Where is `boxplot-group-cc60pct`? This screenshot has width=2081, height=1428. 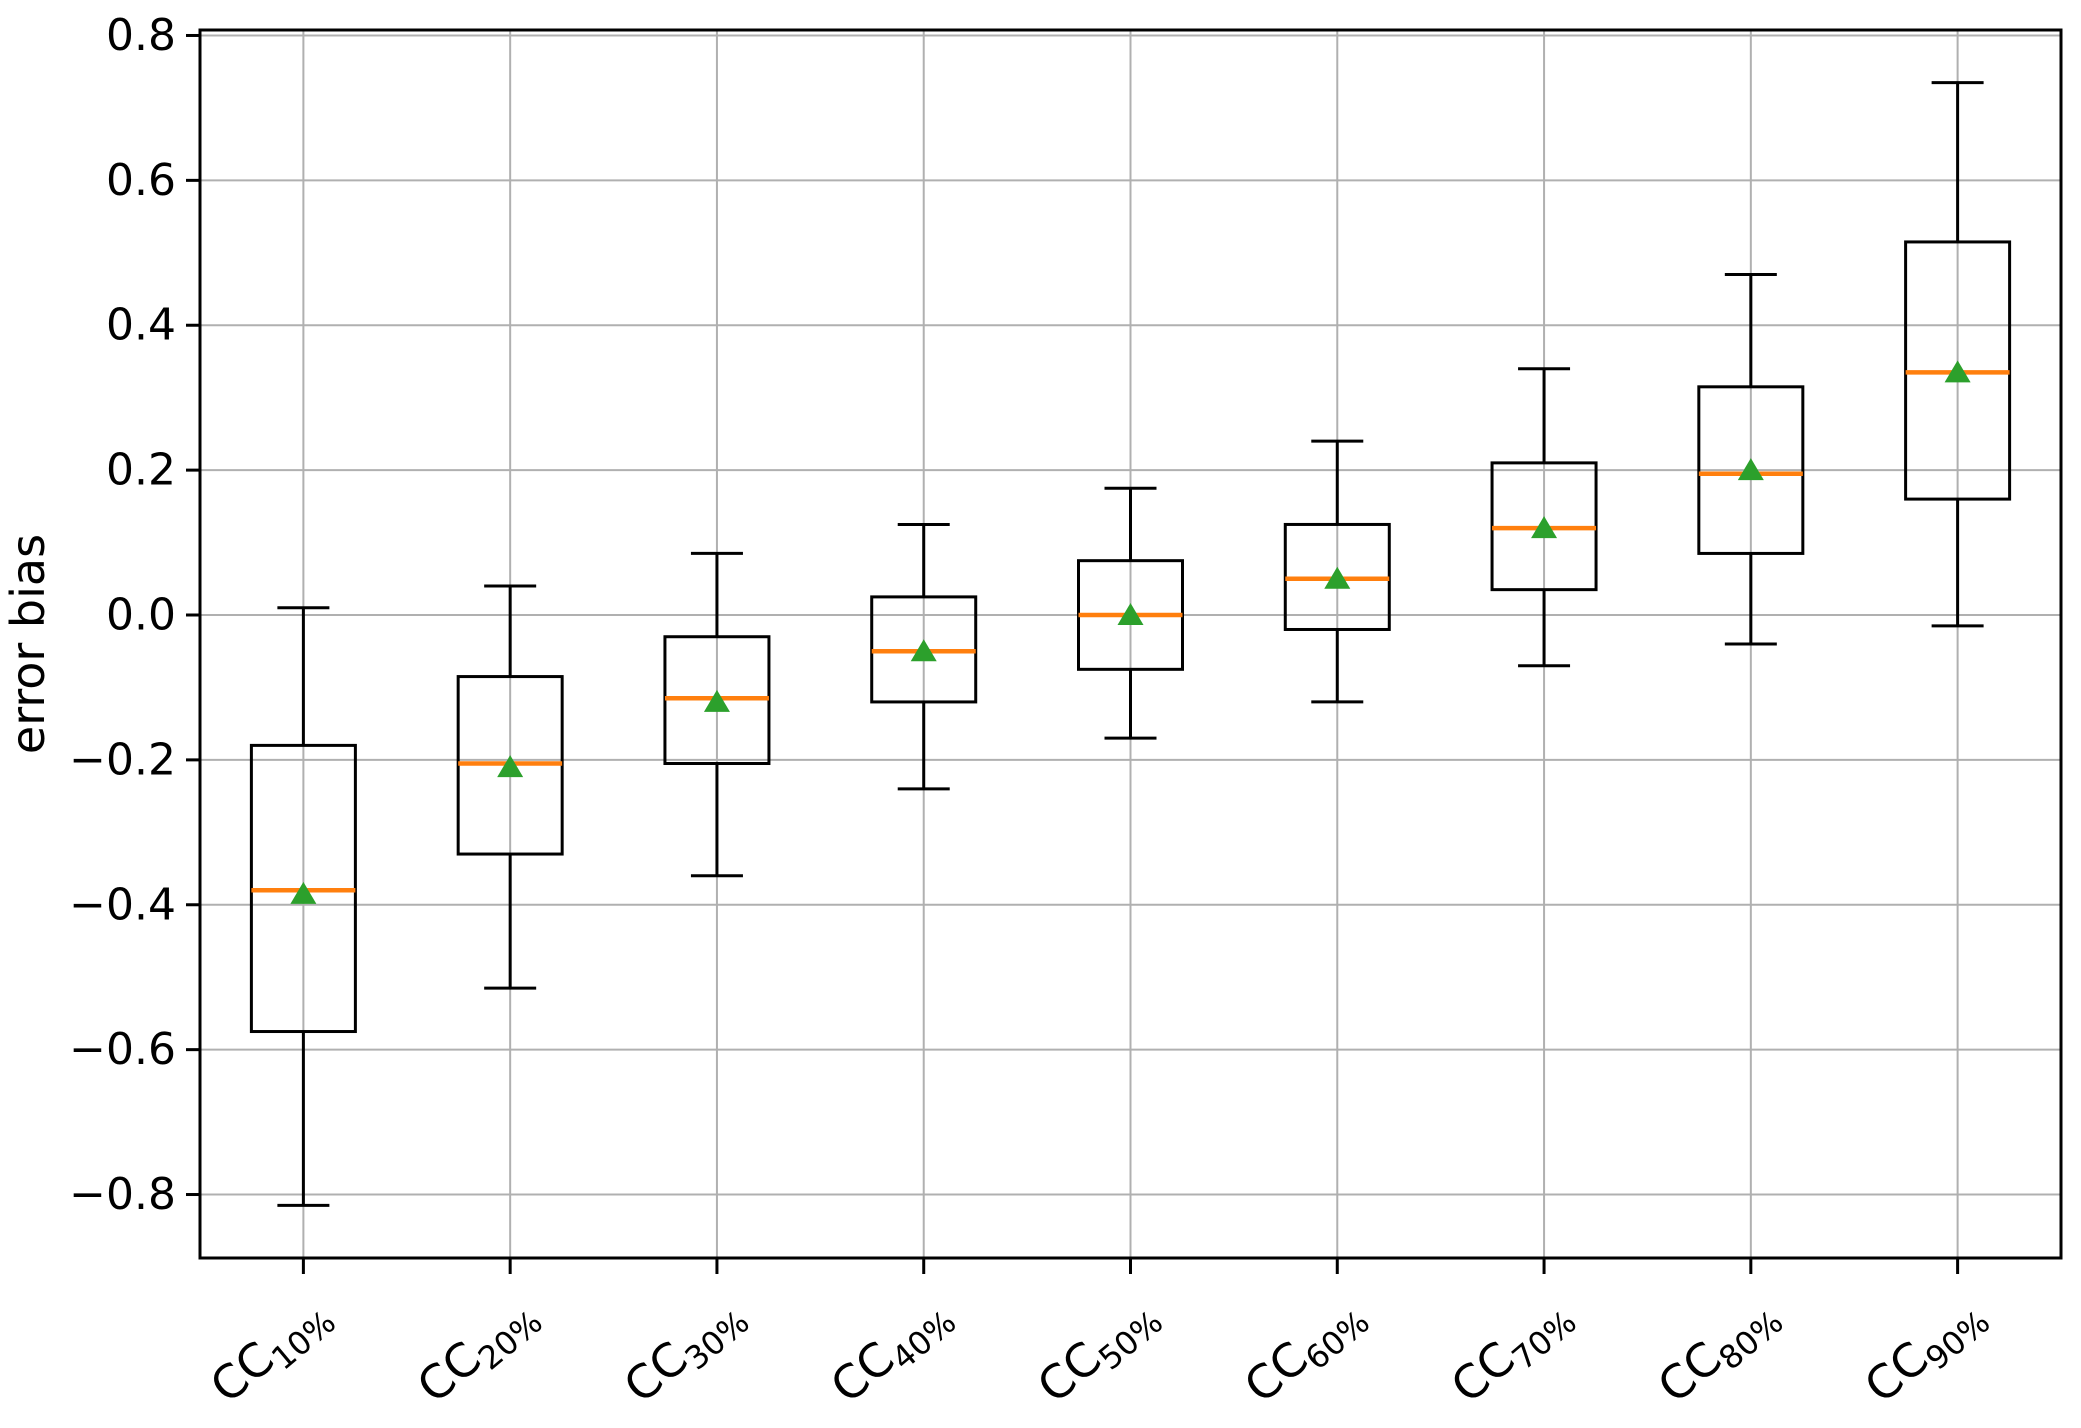 boxplot-group-cc60pct is located at coordinates (1337, 571).